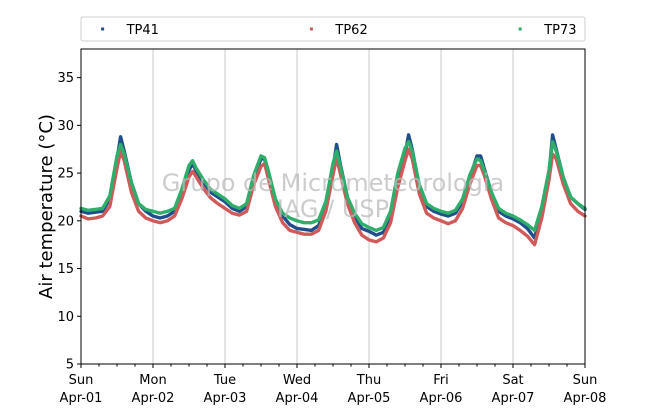  What do you see at coordinates (65, 269) in the screenshot?
I see `y-tick-label-15: 15` at bounding box center [65, 269].